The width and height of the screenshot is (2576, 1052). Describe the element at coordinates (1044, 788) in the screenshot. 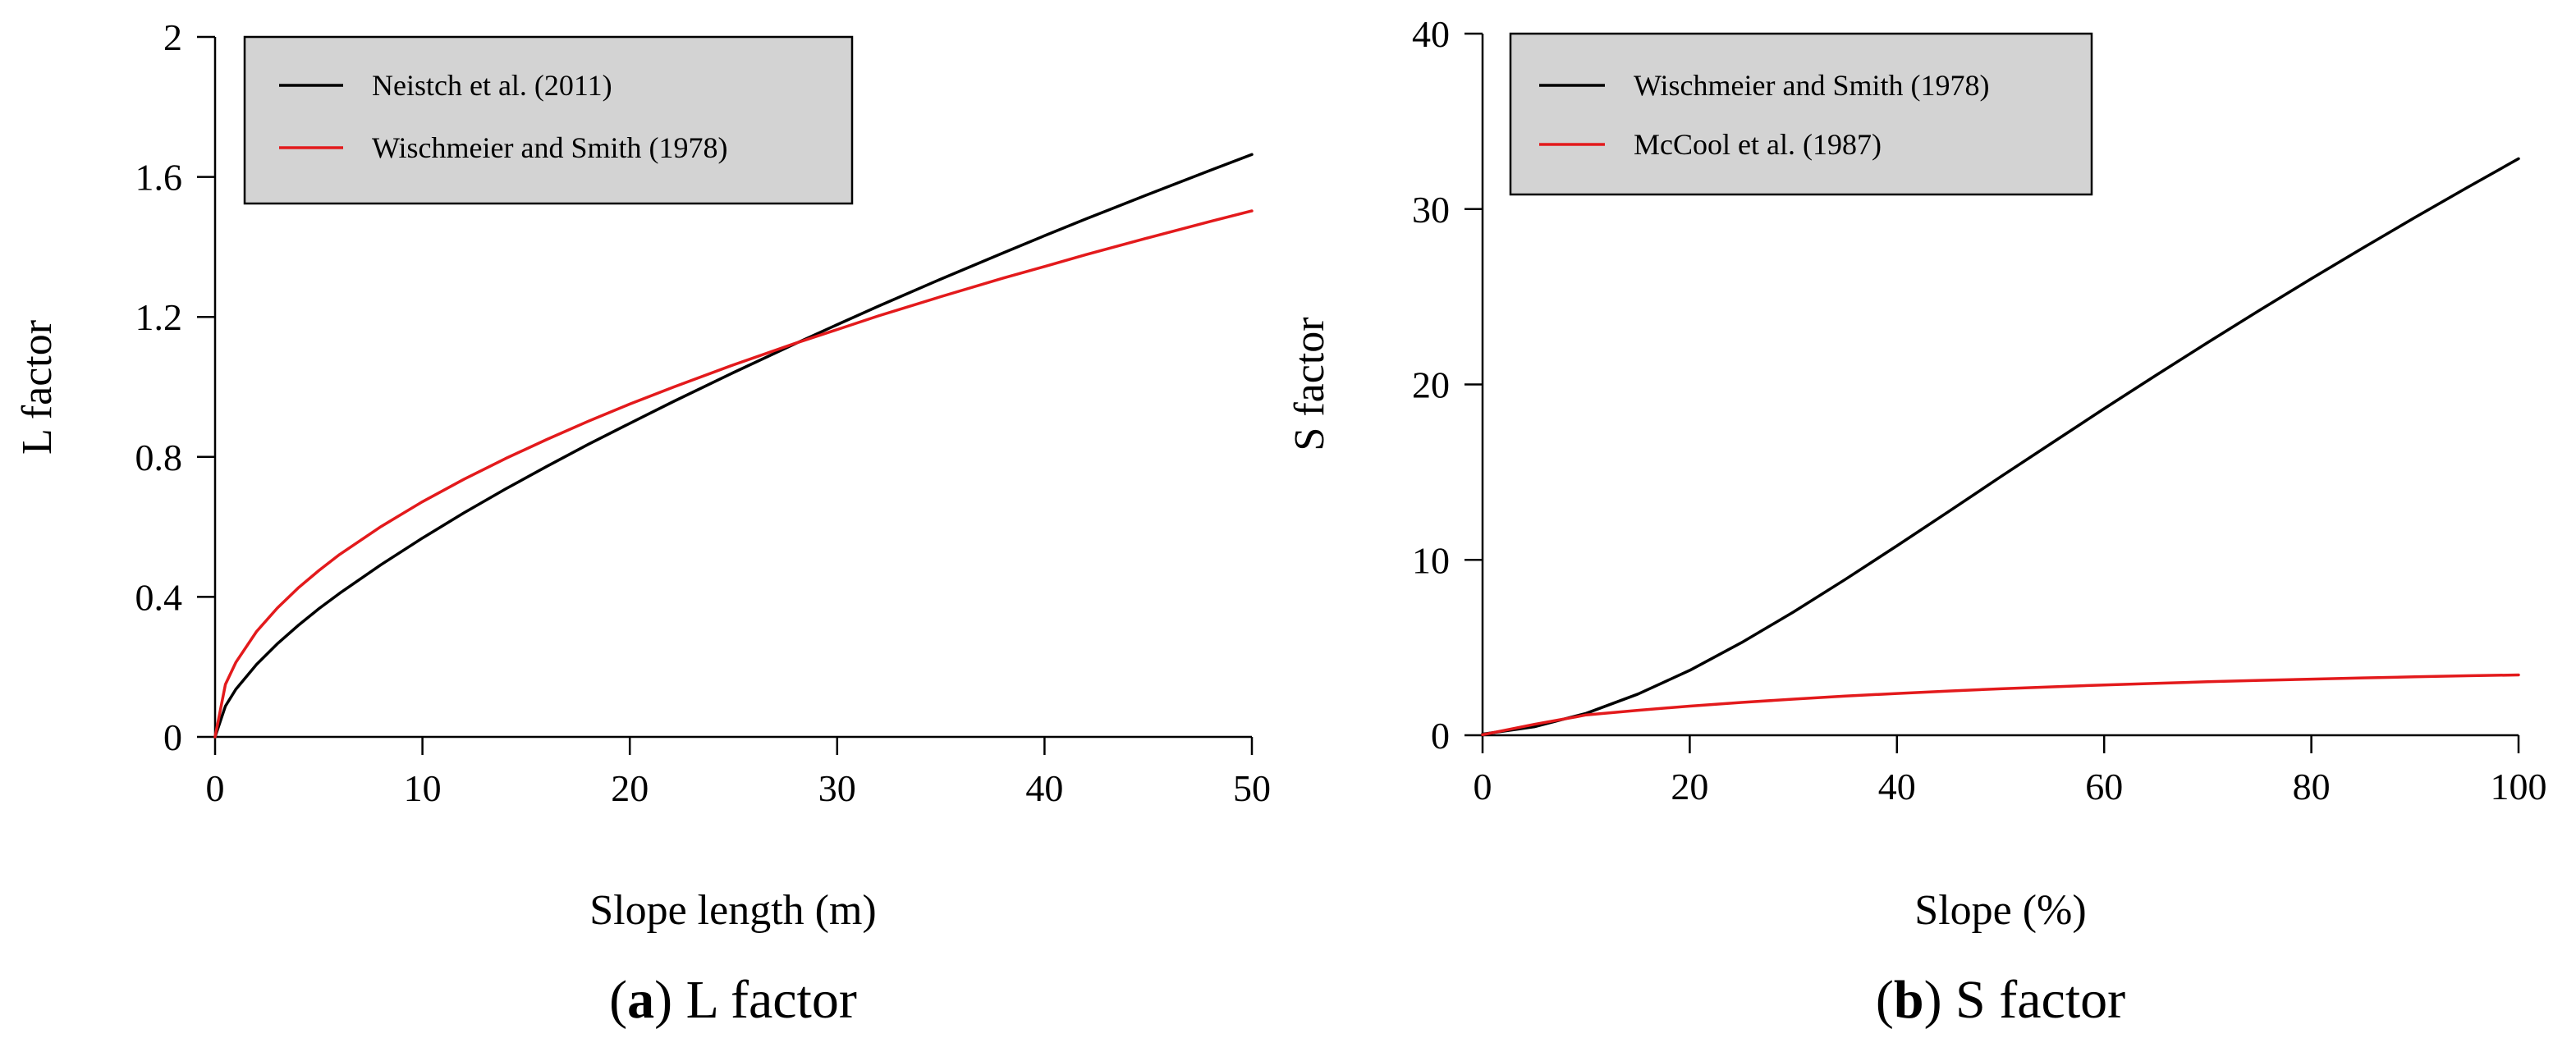

I see `panel-a-x-tick-label: 40` at that location.